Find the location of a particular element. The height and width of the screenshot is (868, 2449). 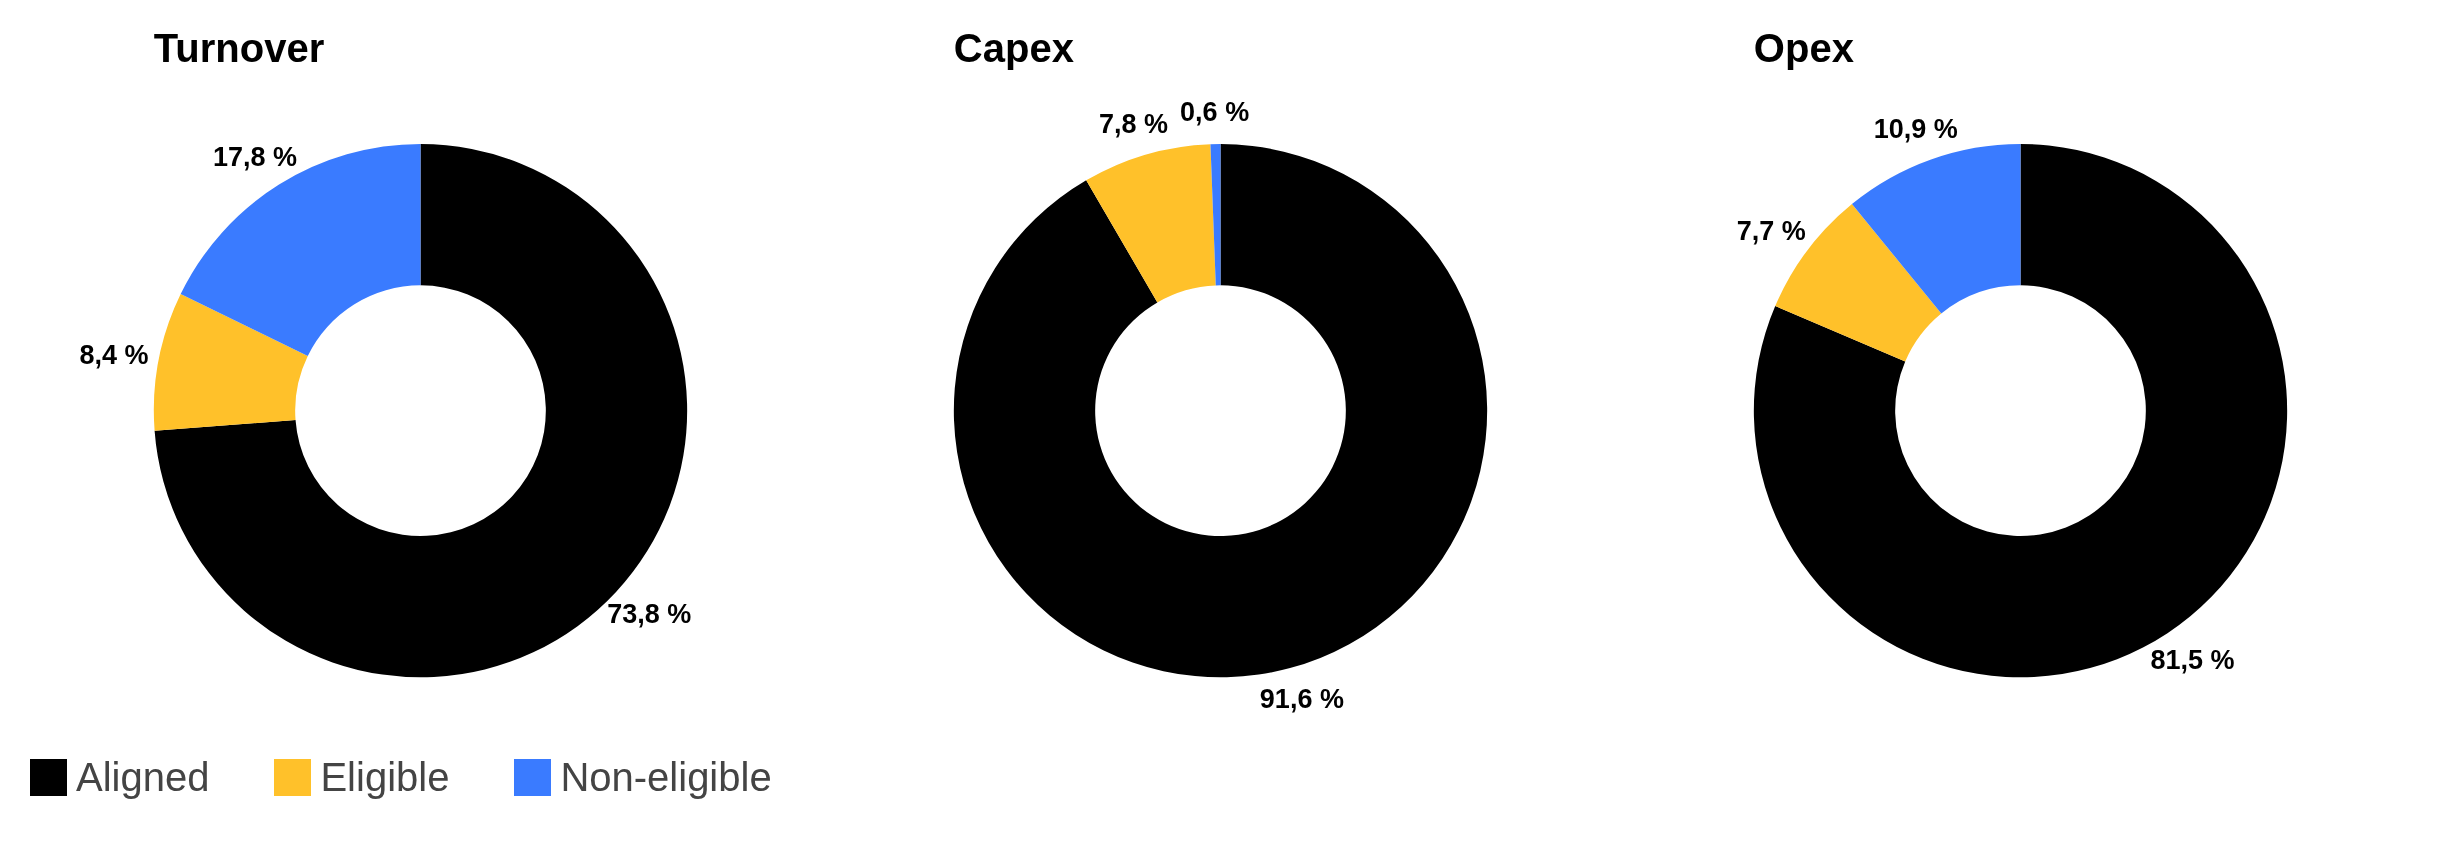

data-label: 81,5 % is located at coordinates (2192, 659).